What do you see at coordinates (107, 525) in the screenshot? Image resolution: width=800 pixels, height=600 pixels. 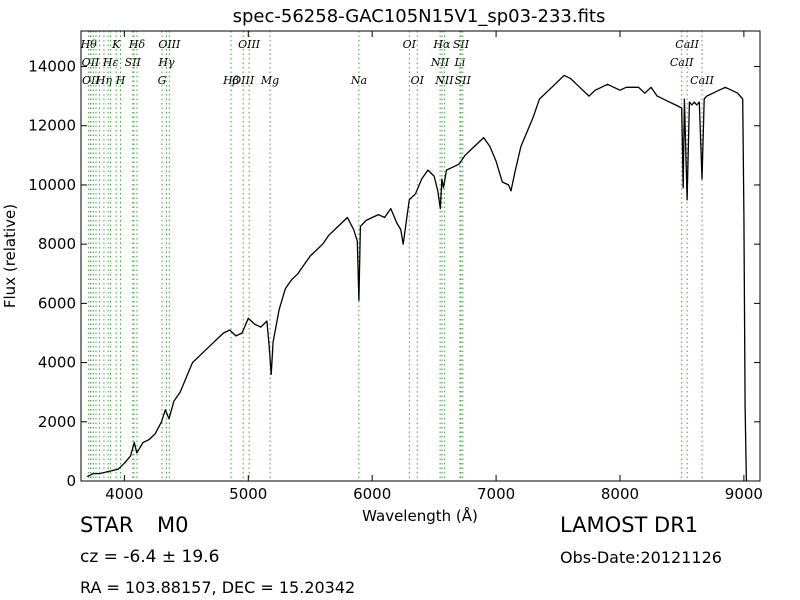 I see `object-class: STAR` at bounding box center [107, 525].